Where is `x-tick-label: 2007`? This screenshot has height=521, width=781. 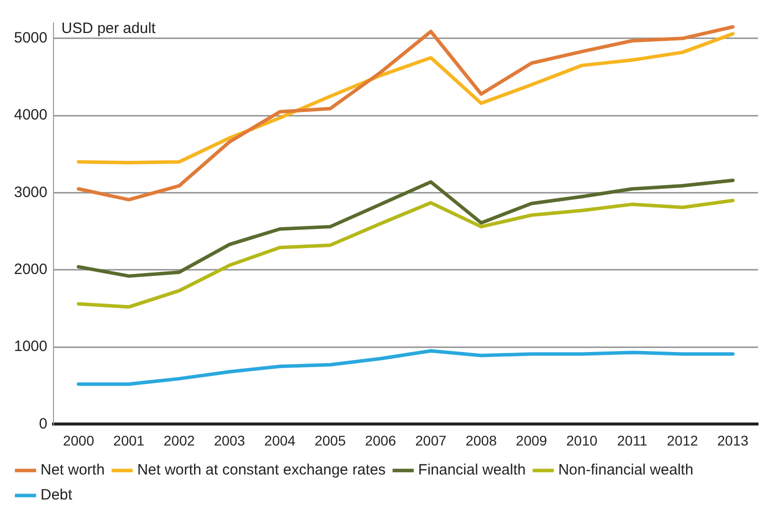
x-tick-label: 2007 is located at coordinates (431, 440).